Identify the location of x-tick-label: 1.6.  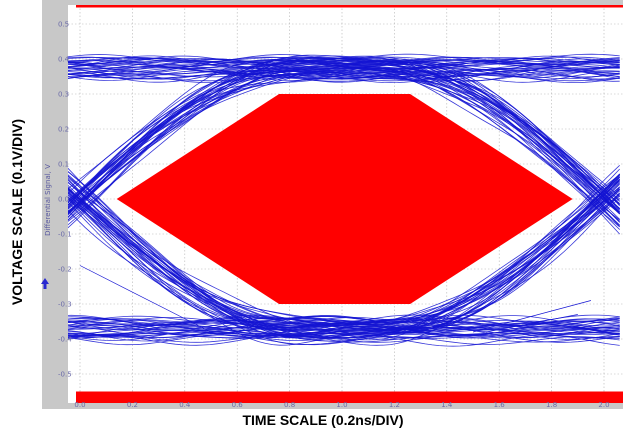
(500, 405).